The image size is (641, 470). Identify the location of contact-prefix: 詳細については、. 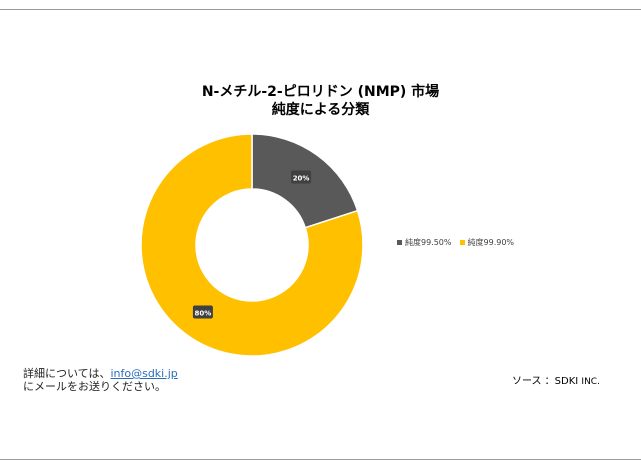
(67, 373).